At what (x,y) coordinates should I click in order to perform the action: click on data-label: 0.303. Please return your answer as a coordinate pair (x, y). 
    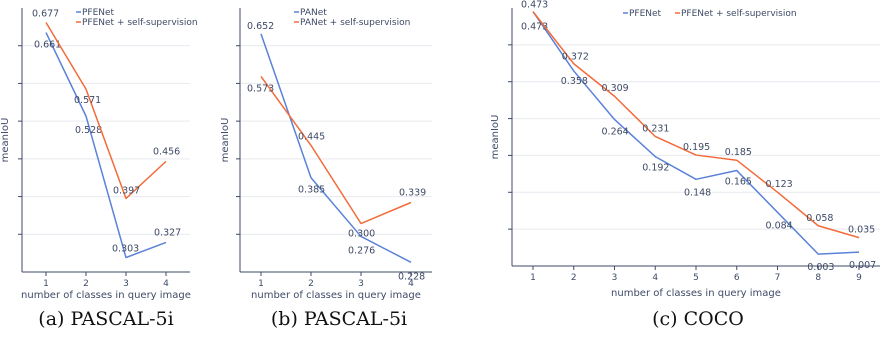
    Looking at the image, I should click on (125, 249).